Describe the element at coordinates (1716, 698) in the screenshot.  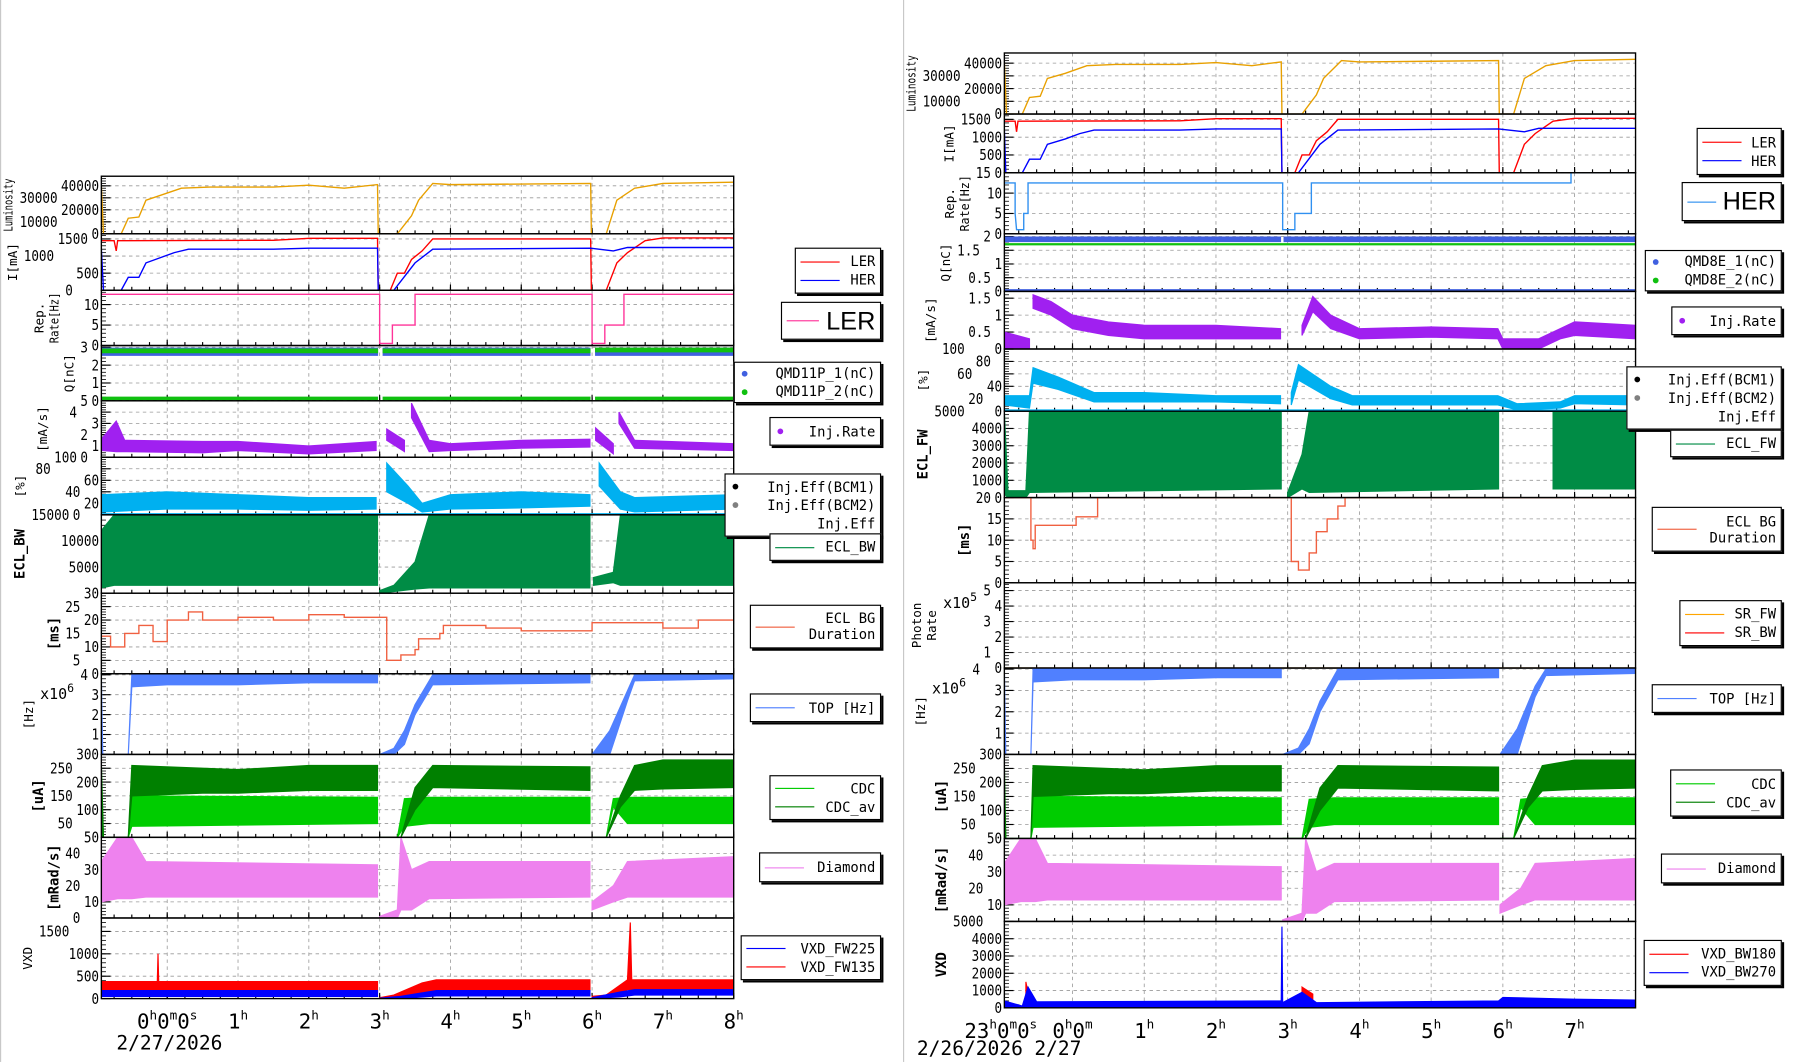
I see `legend--hz-: TOP [Hz]` at that location.